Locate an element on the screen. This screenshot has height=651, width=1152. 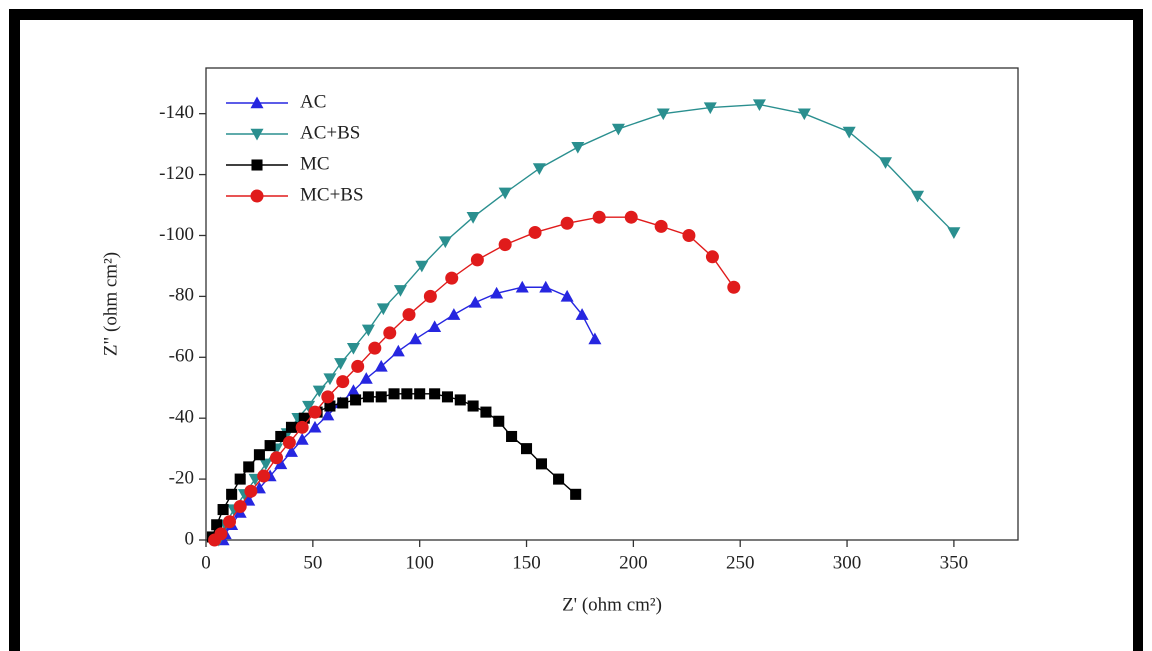
x-tick-label: 100 is located at coordinates (419, 562).